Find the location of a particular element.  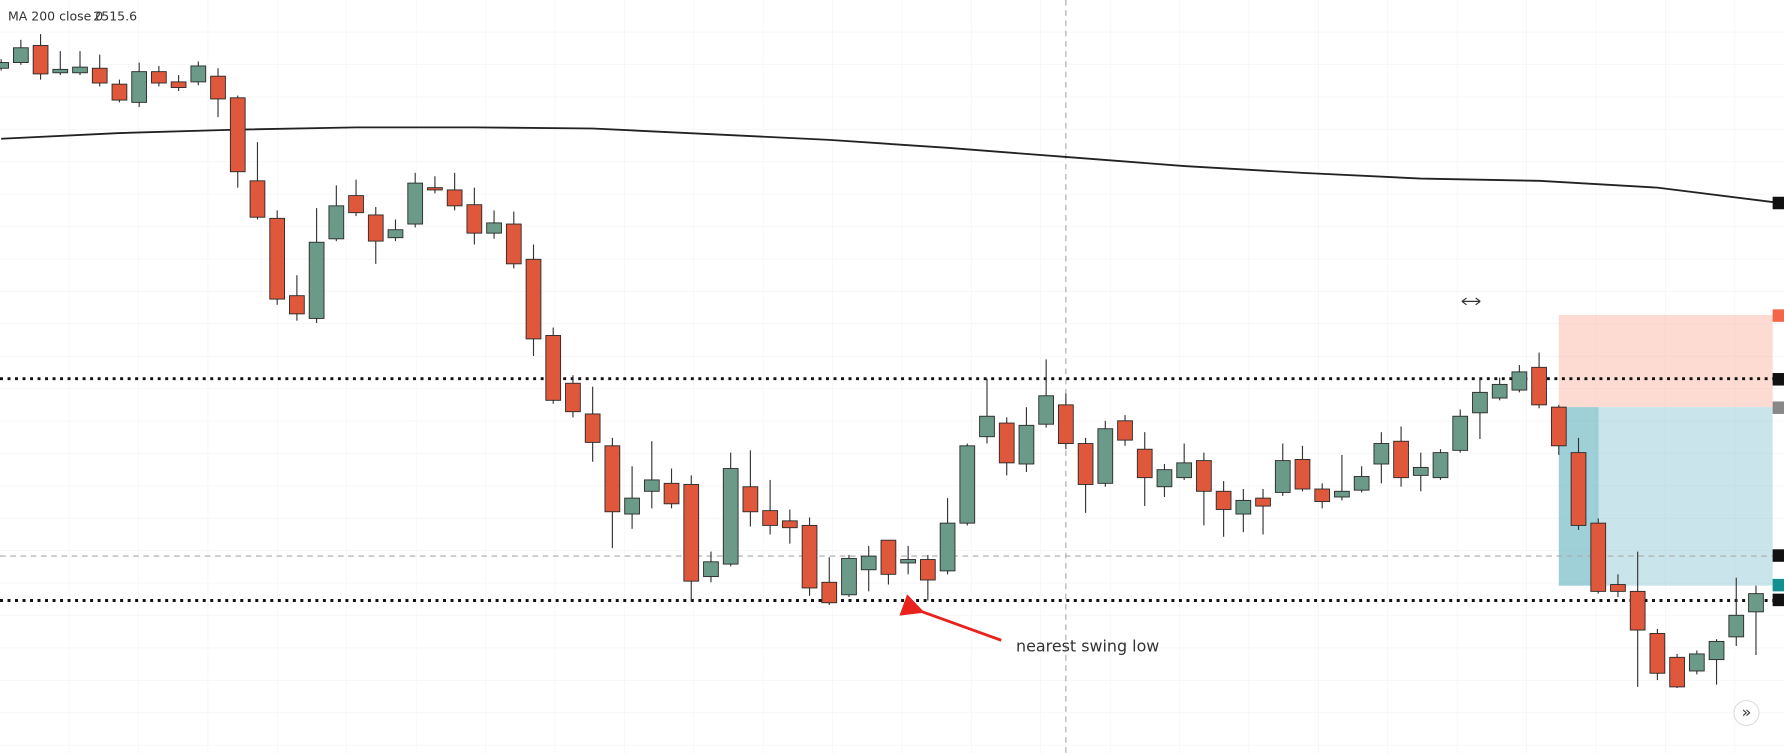

annotation-arrow is located at coordinates (950, 618).